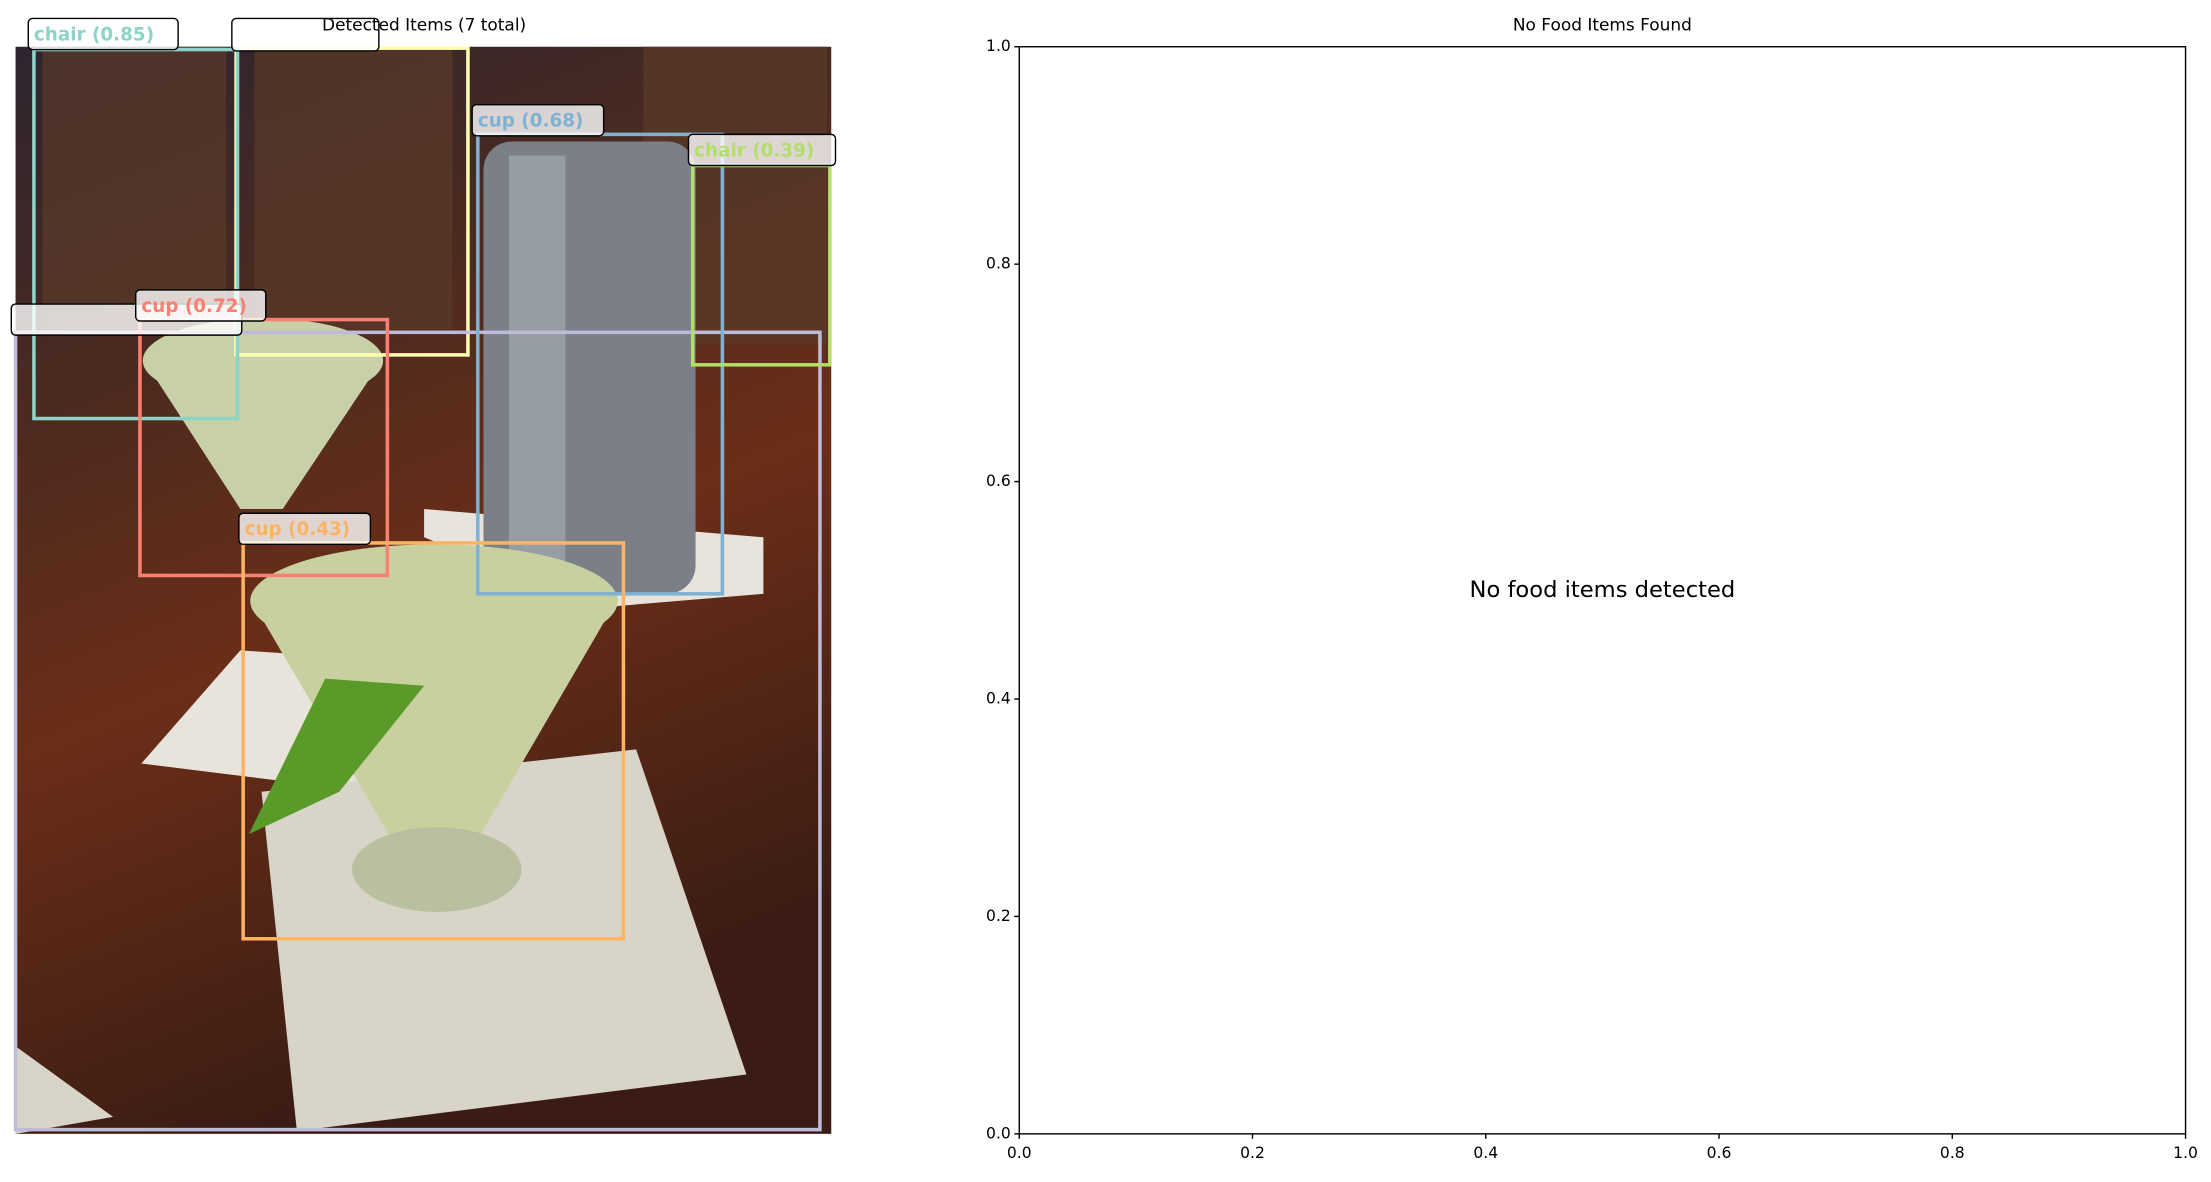 This screenshot has width=2211, height=1182. I want to click on detection-label: cup (0.68), so click(531, 121).